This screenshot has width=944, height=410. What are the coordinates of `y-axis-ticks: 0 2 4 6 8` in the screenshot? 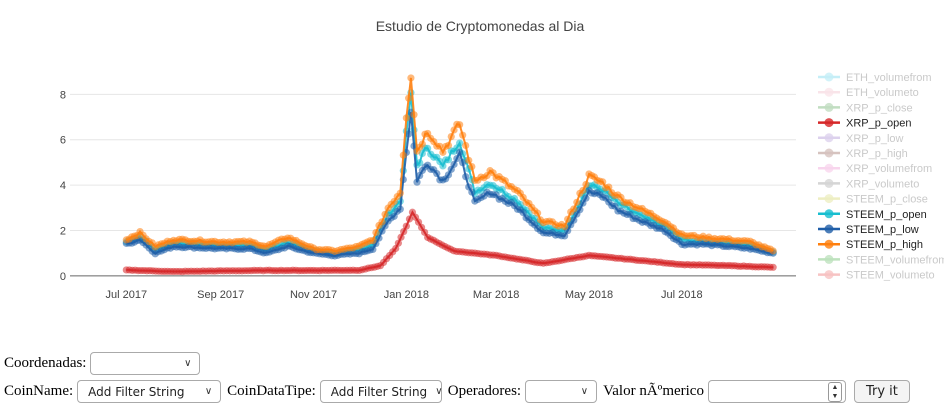 It's located at (63, 186).